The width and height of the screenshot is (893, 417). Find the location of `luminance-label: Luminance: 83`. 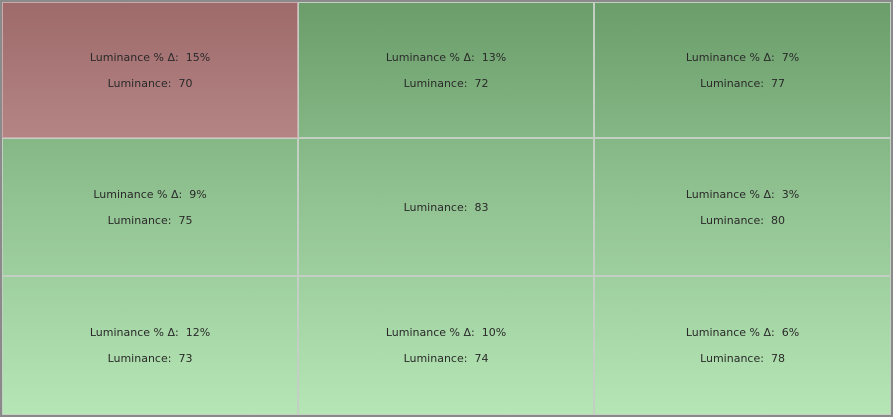

luminance-label: Luminance: 83 is located at coordinates (446, 207).